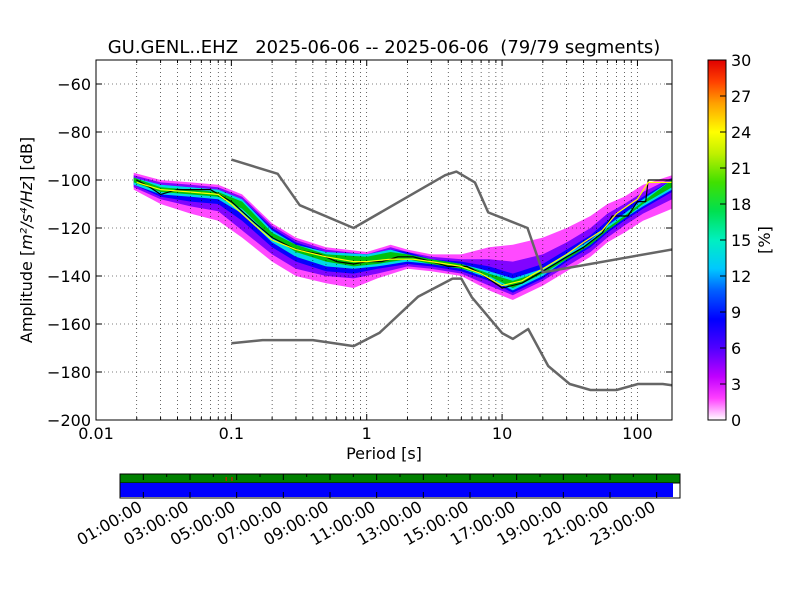  I want to click on y-tick-label: −200, so click(69, 420).